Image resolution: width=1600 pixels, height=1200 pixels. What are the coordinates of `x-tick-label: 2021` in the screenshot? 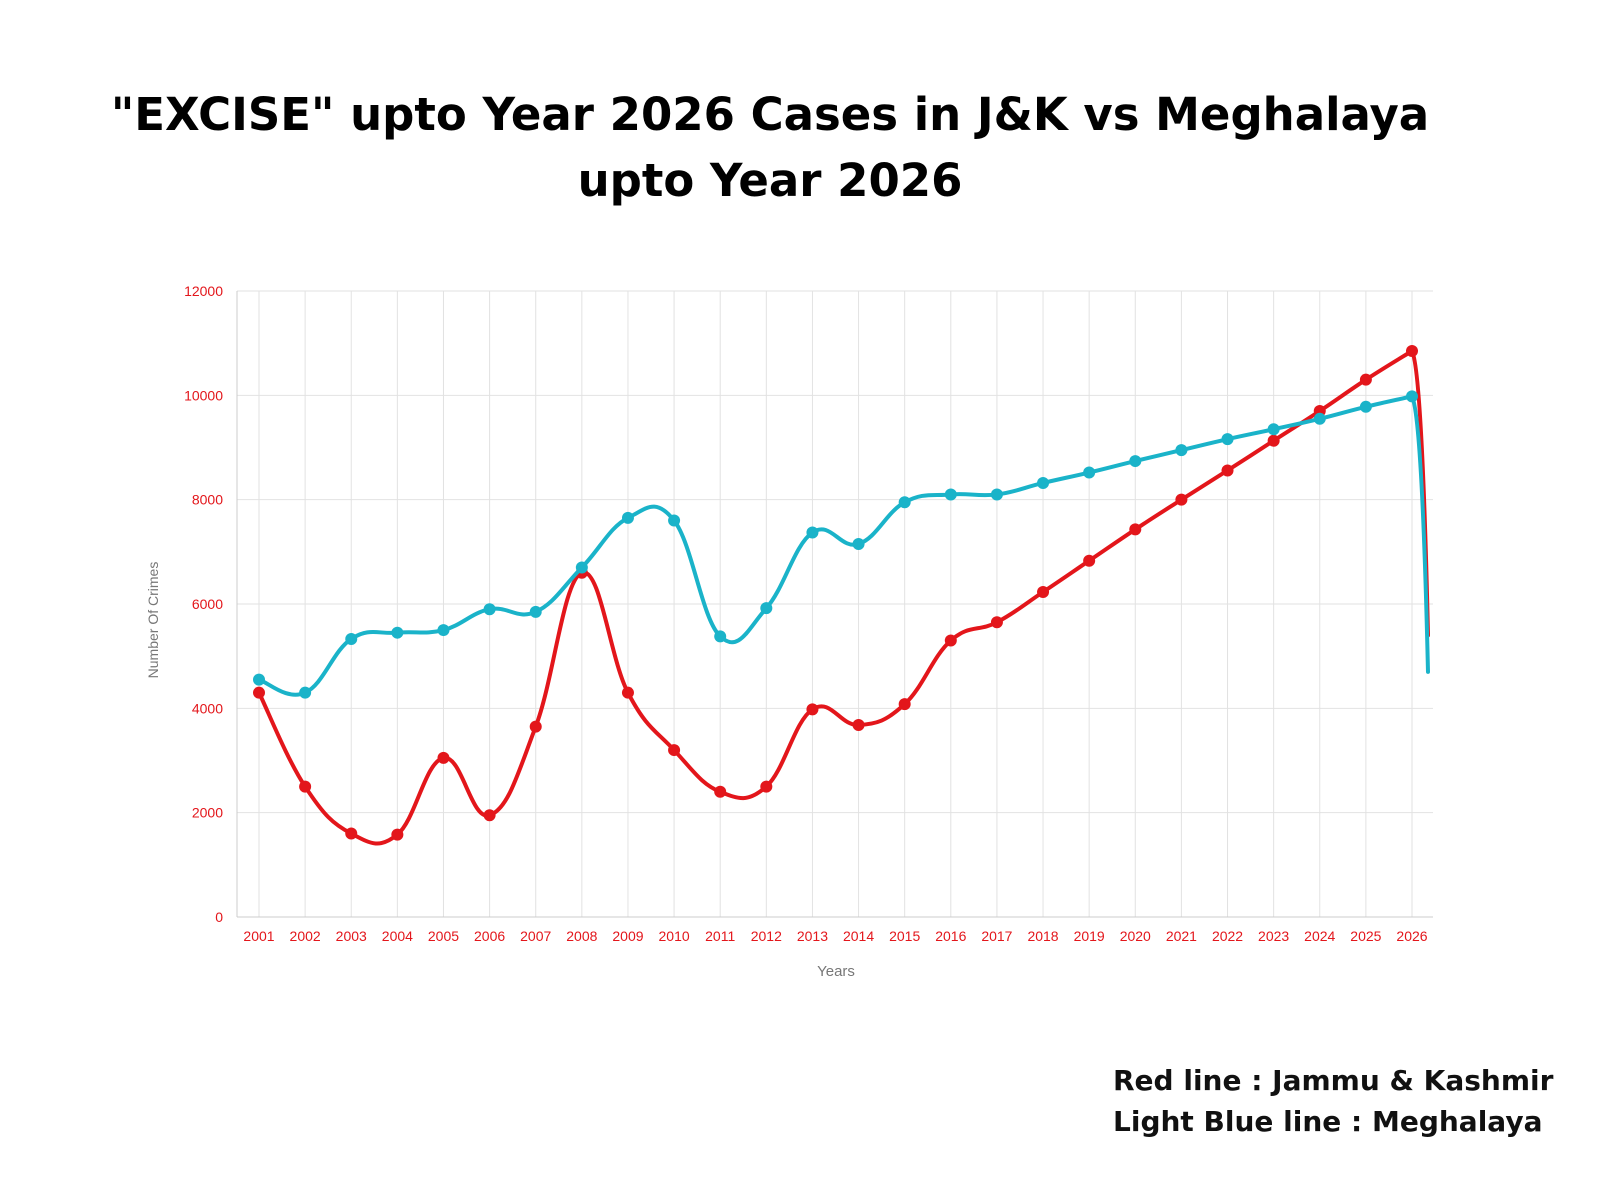 It's located at (1181, 936).